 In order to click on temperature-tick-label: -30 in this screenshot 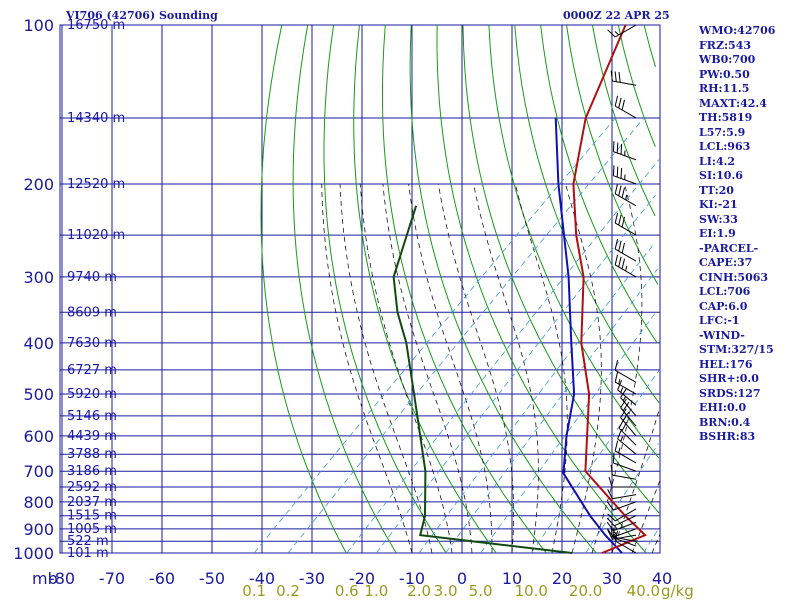, I will do `click(312, 578)`.